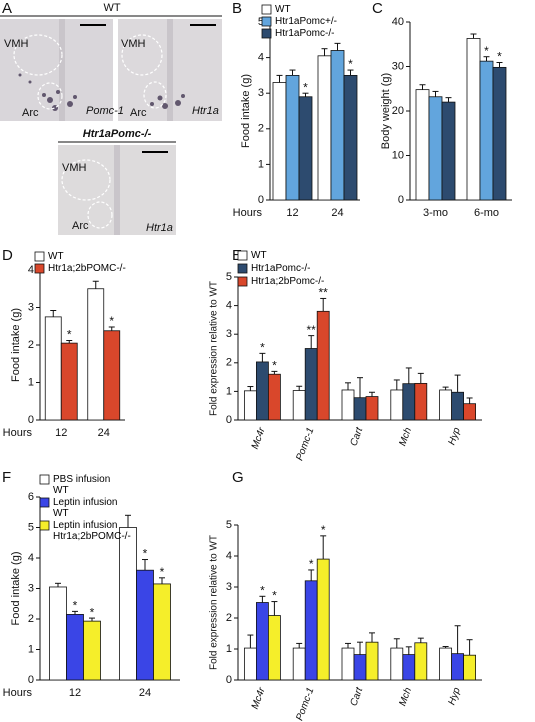 The image size is (535, 722). Describe the element at coordinates (435, 213) in the screenshot. I see `x-tick-label: 3-mo` at that location.